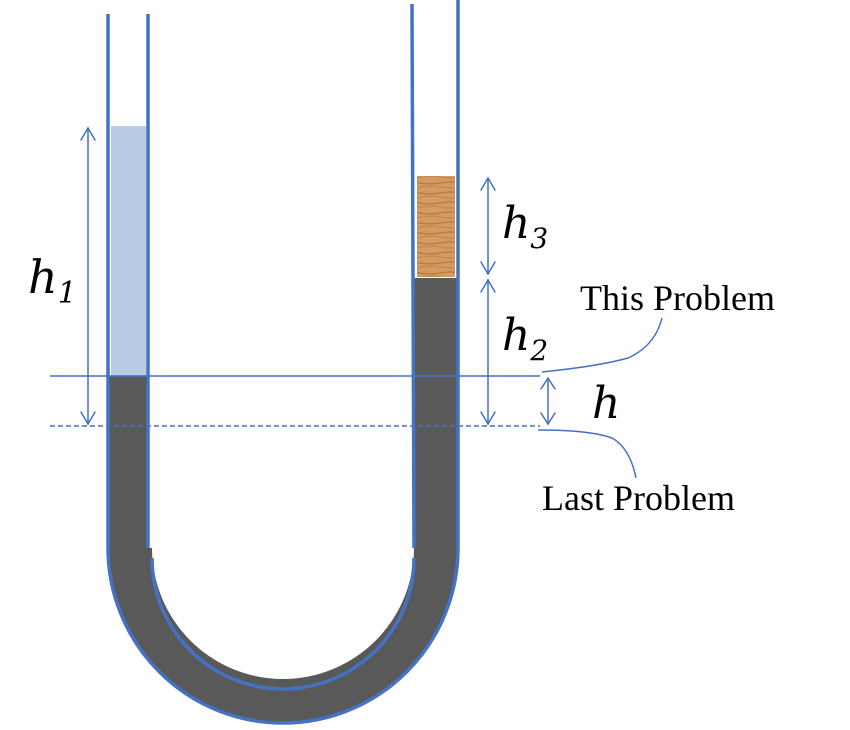  What do you see at coordinates (548, 401) in the screenshot?
I see `h-arrow` at bounding box center [548, 401].